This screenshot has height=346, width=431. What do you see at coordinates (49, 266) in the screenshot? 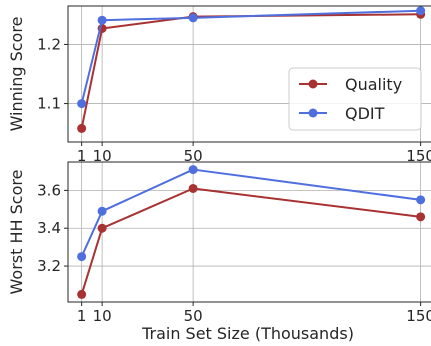
I see `worst-hh-score-y-tick-label: 3.2` at bounding box center [49, 266].